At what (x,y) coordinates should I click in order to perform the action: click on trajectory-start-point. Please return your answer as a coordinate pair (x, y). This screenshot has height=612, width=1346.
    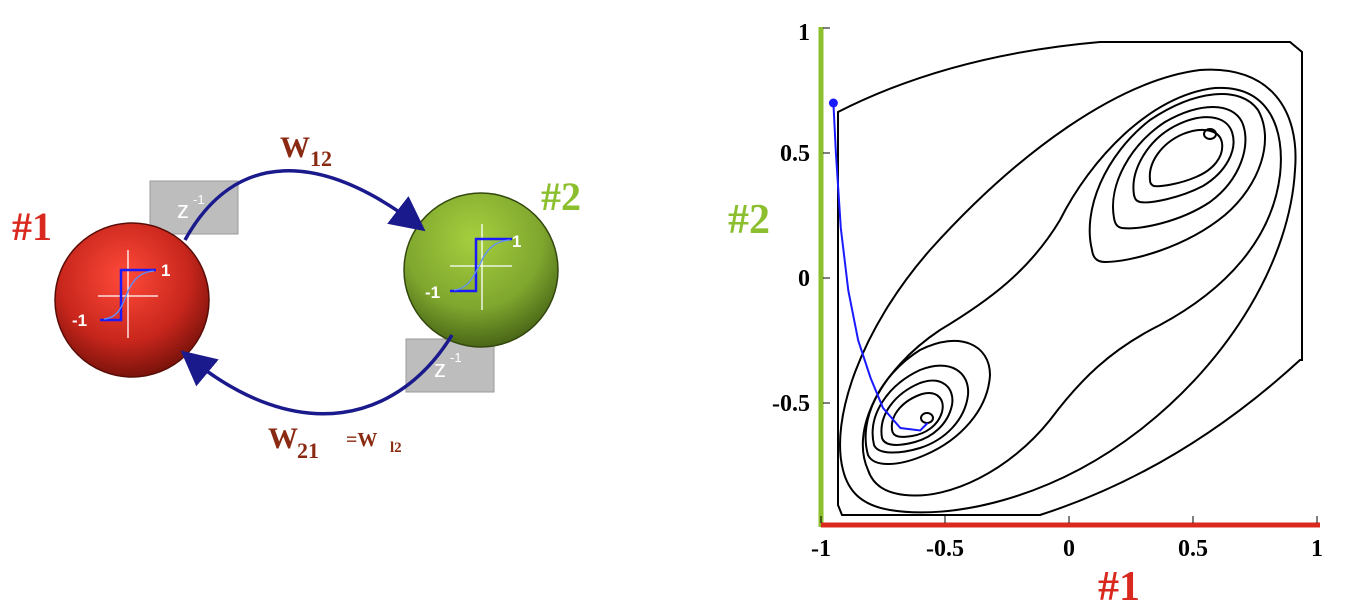
    Looking at the image, I should click on (833, 103).